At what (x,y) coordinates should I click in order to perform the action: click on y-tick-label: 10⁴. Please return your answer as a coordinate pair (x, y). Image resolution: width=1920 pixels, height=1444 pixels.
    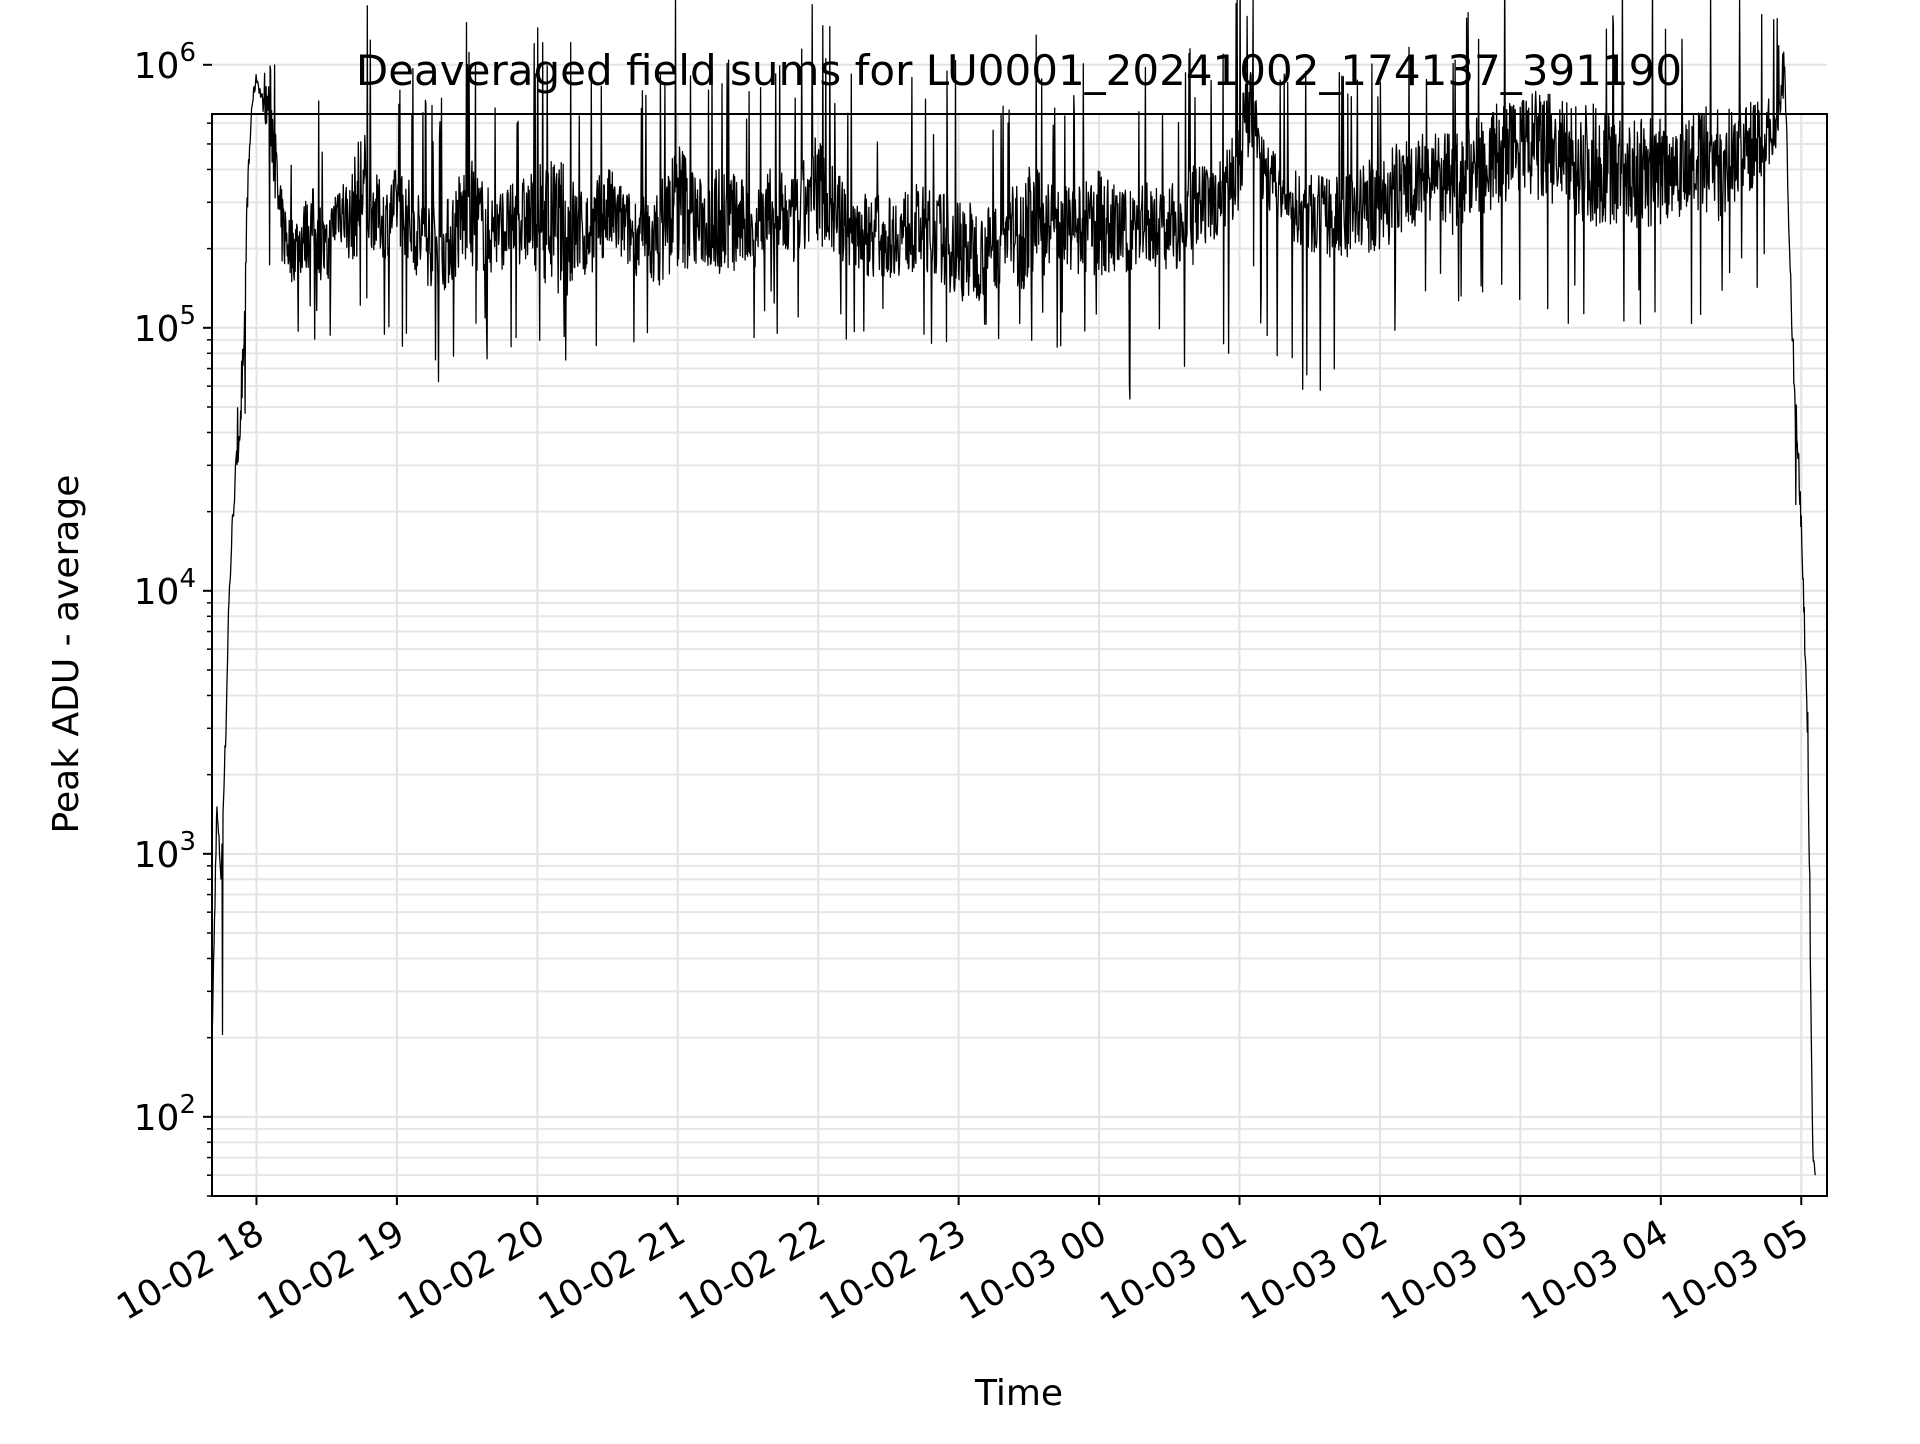
    Looking at the image, I should click on (165, 588).